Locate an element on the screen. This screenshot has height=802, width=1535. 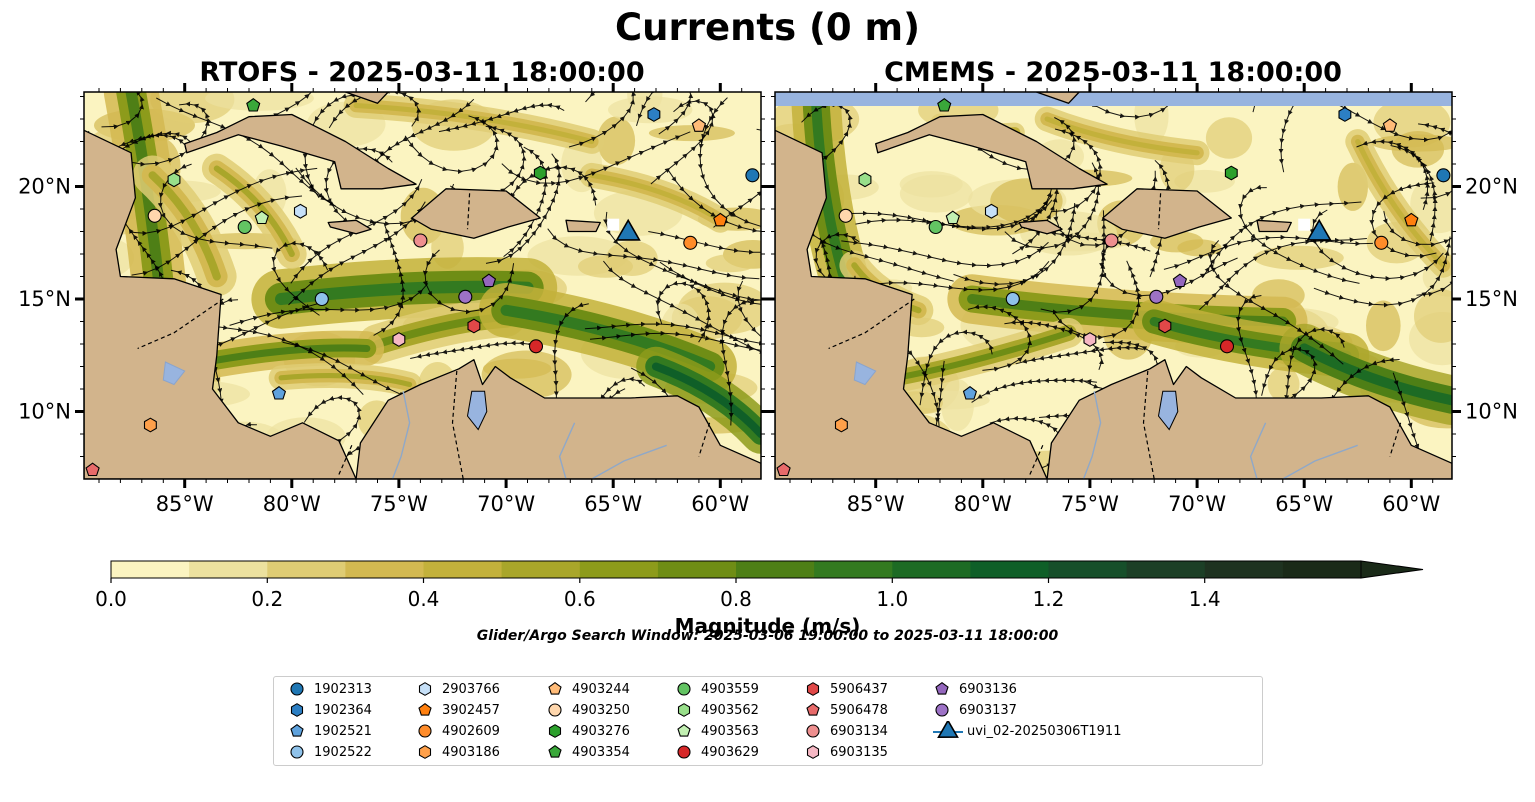
legend-label: 1902313 is located at coordinates (343, 689).